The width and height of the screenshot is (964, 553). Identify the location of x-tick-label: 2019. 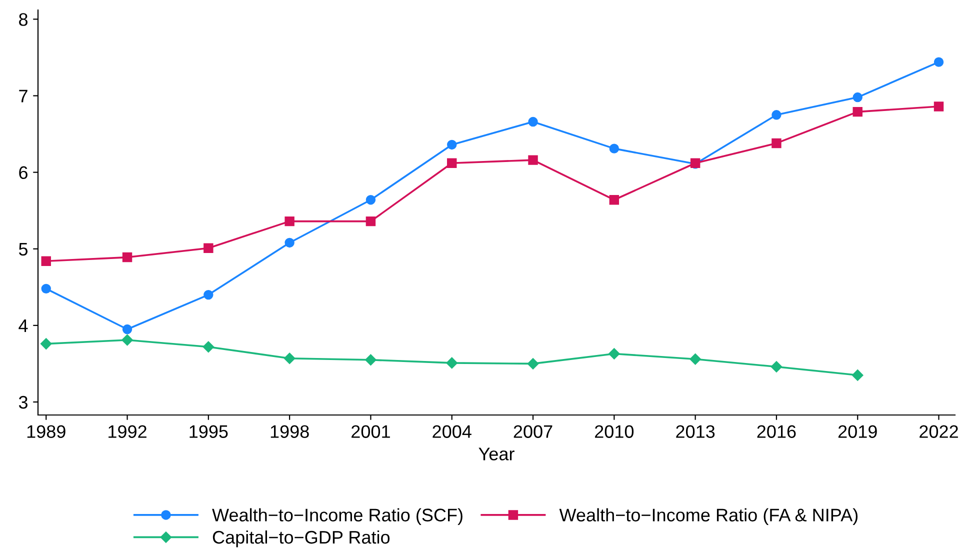
(857, 431).